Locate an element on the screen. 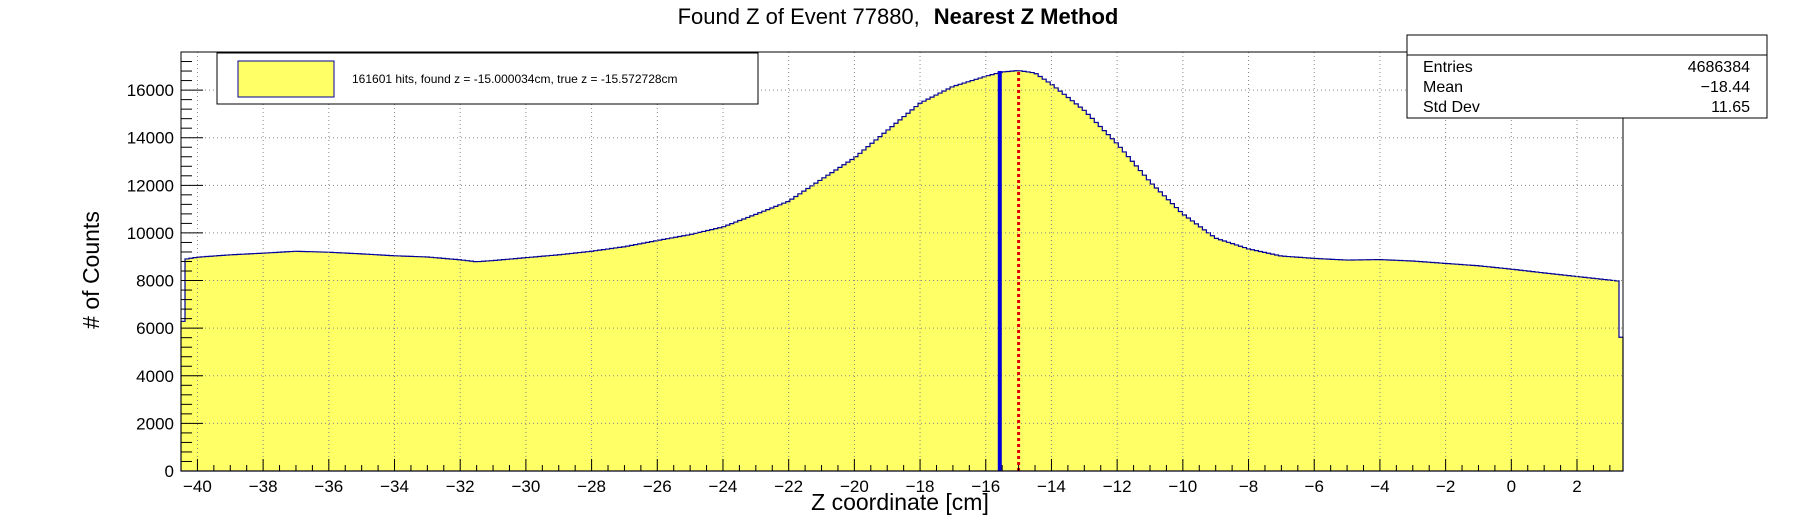 The image size is (1796, 522). y-axis-title: # of Counts is located at coordinates (91, 270).